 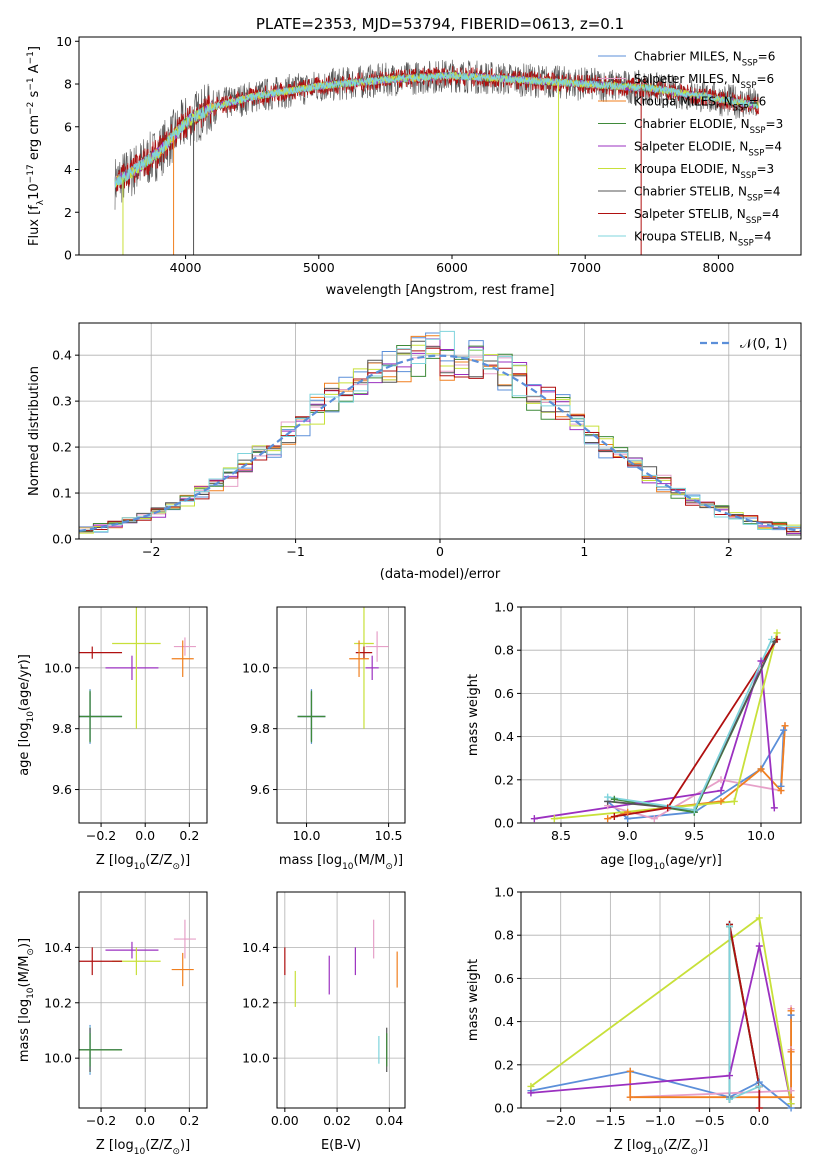 I want to click on weight_vs_Z-ylabel: mass weight, so click(x=473, y=1000).